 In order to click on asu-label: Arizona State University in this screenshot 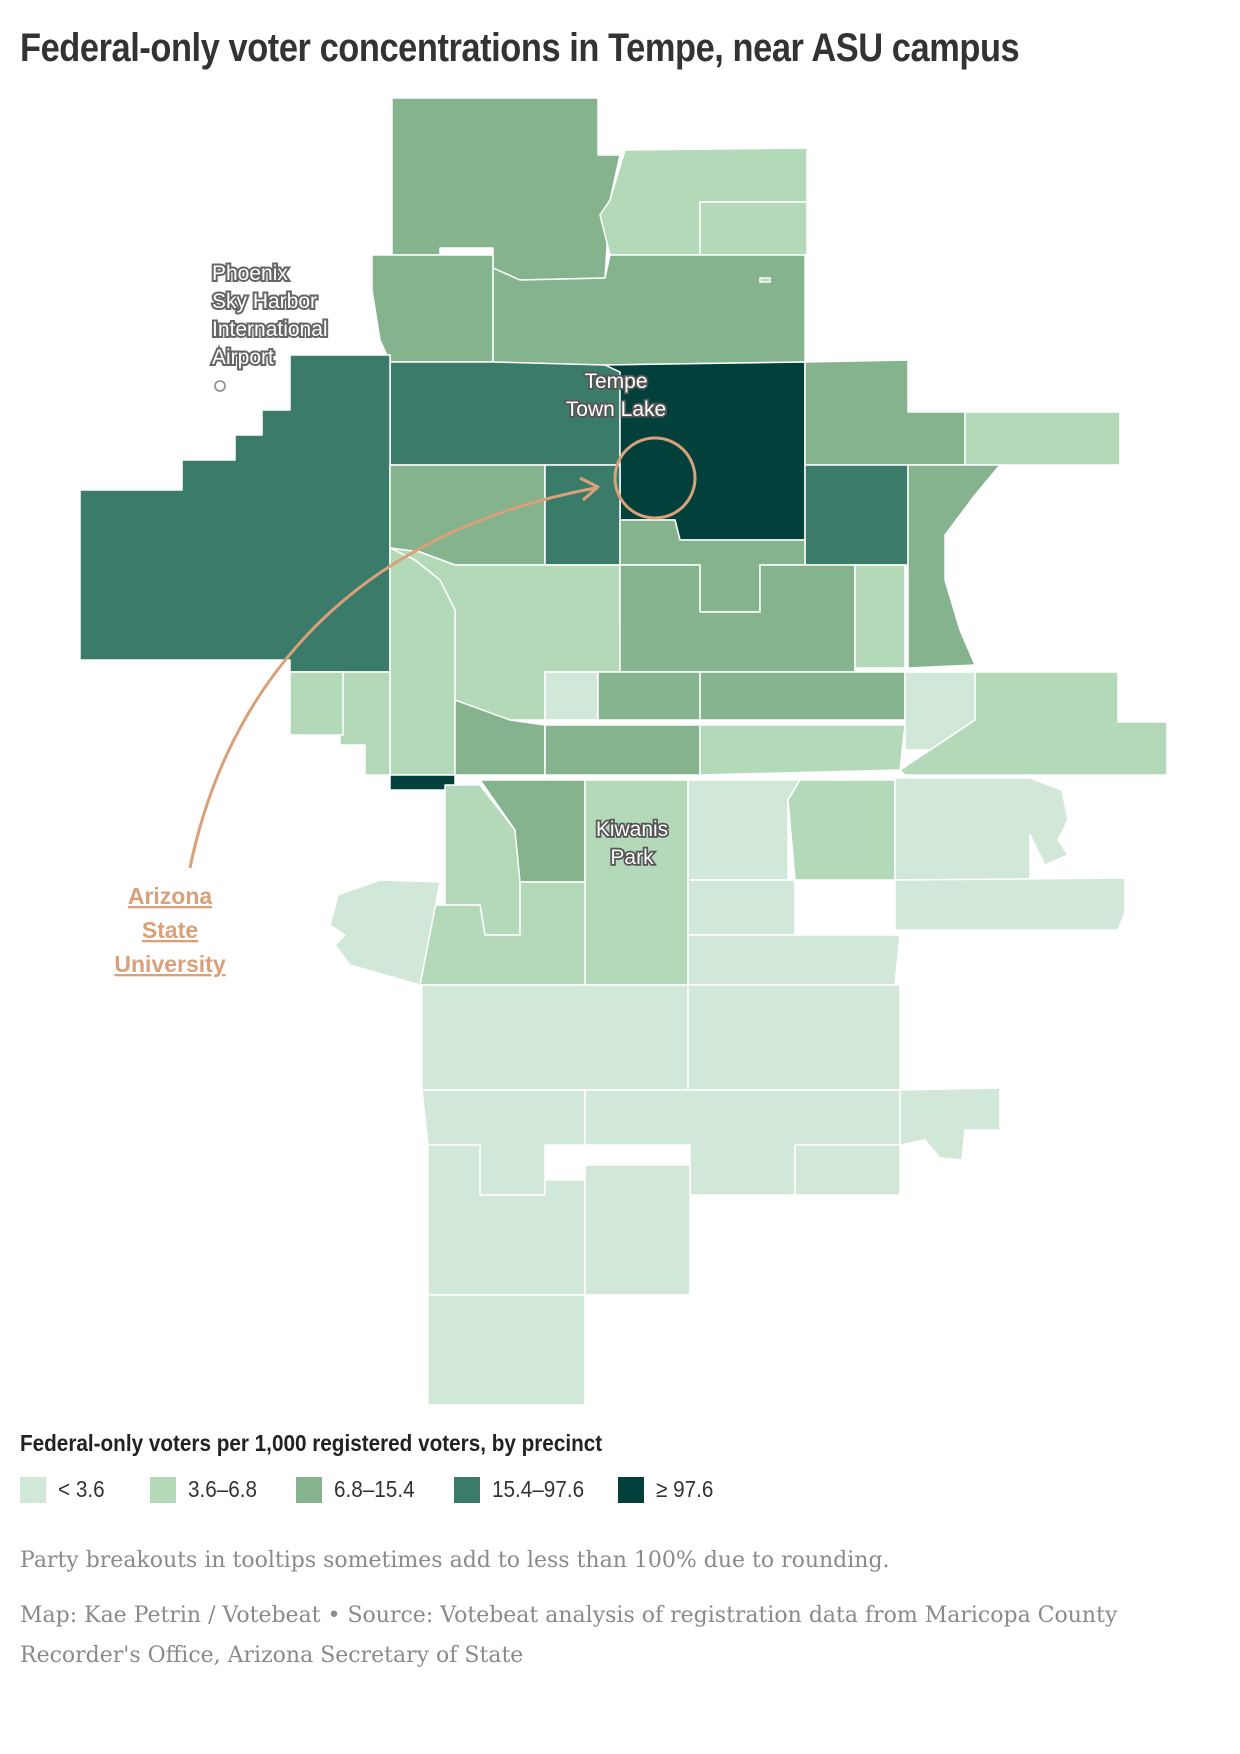, I will do `click(169, 930)`.